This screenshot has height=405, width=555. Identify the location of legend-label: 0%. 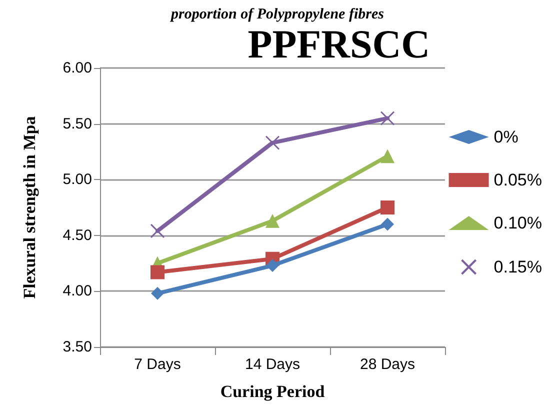
(506, 137).